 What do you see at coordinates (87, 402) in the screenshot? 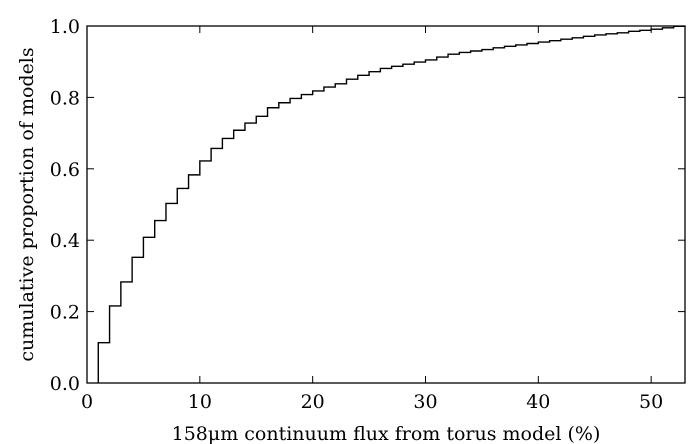
I see `x-tick-label: 0` at bounding box center [87, 402].